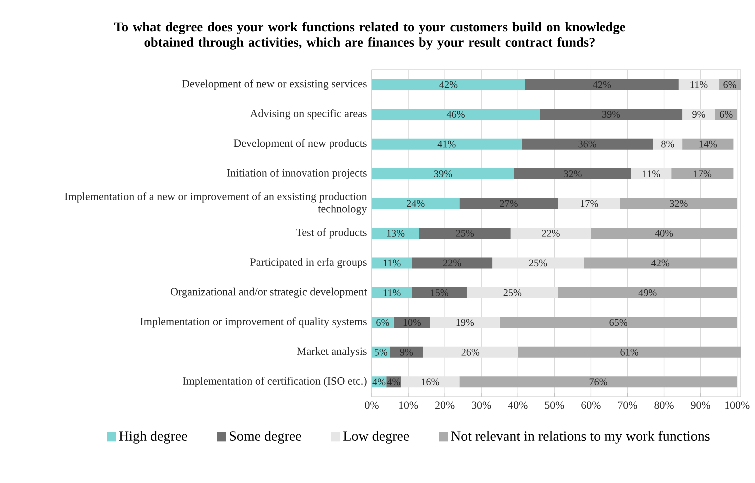 This screenshot has width=755, height=483. I want to click on data-label: 40%, so click(664, 233).